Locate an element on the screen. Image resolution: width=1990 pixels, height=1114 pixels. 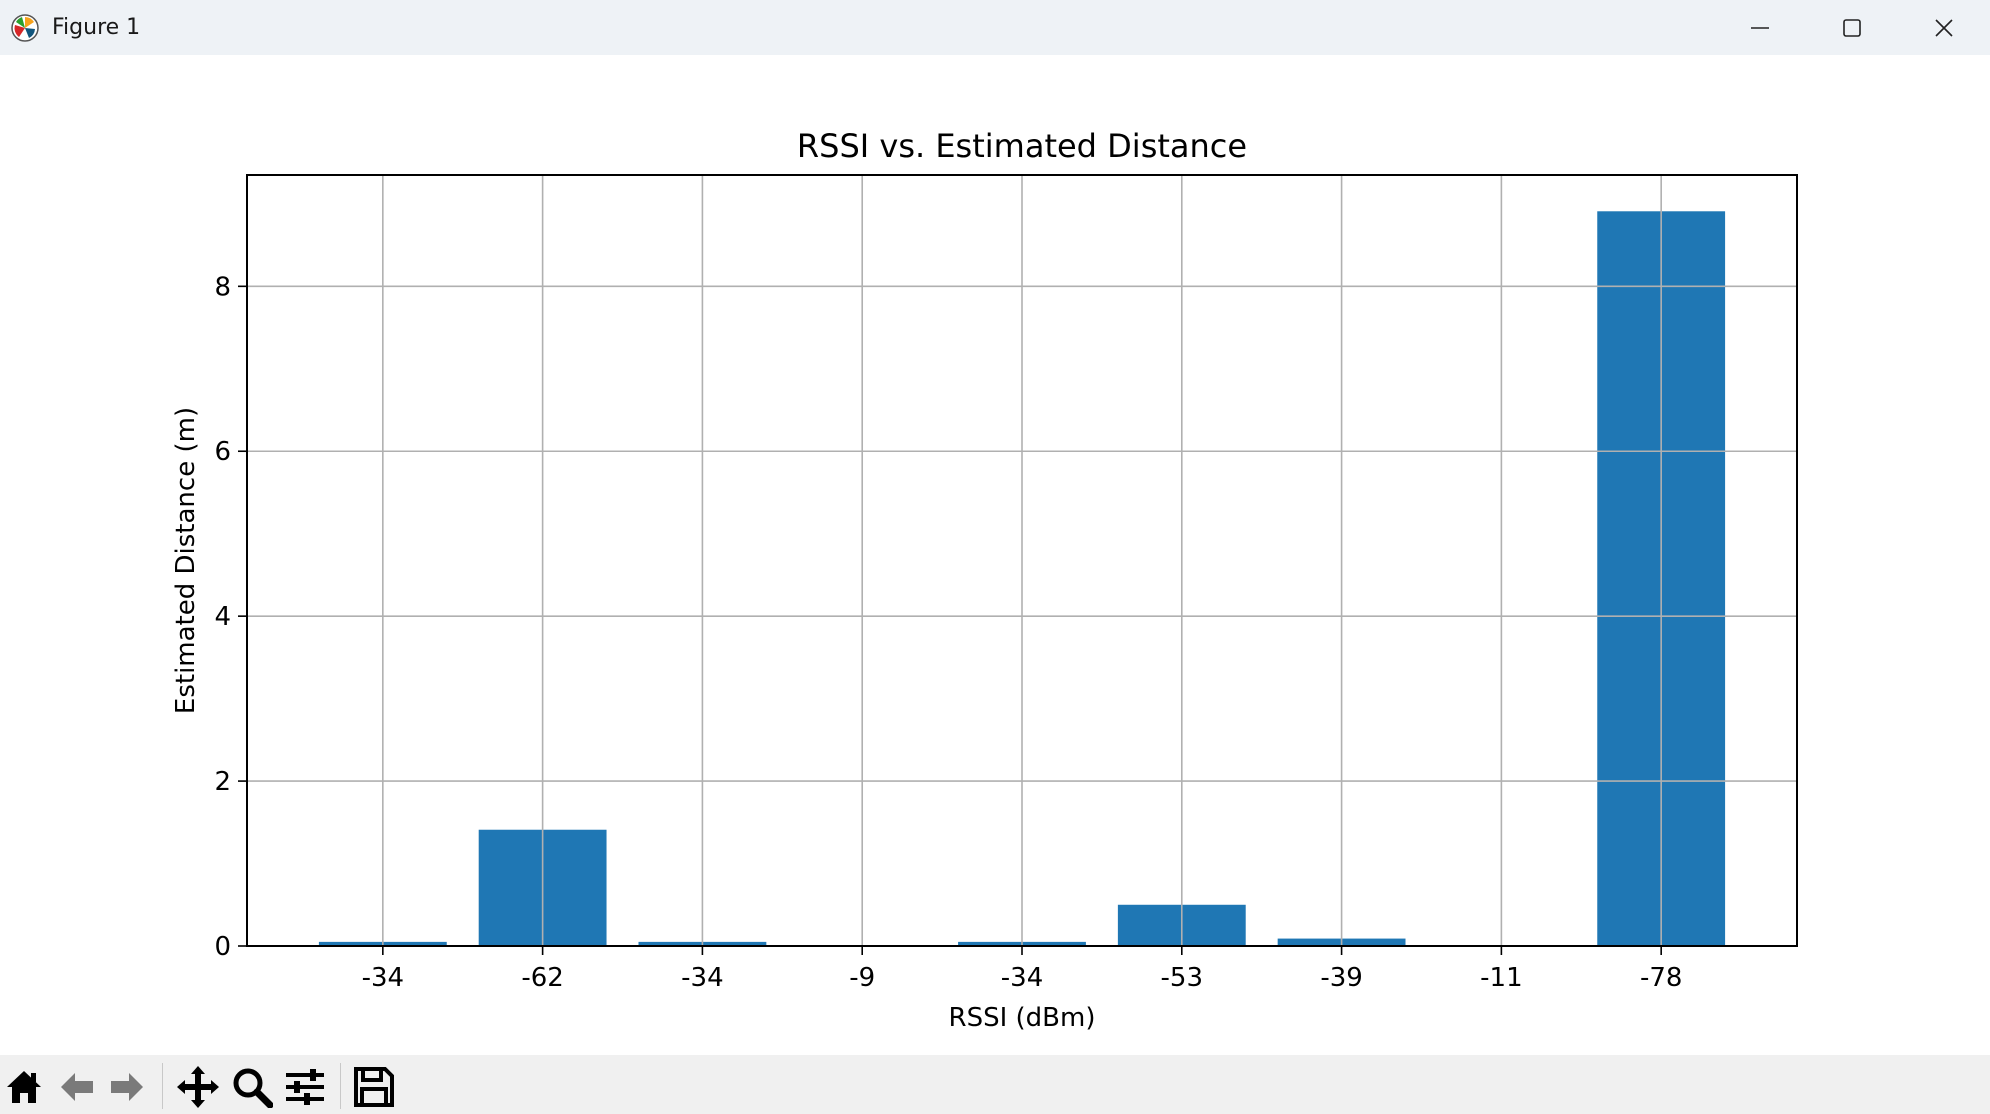
minimize-button is located at coordinates (1760, 27).